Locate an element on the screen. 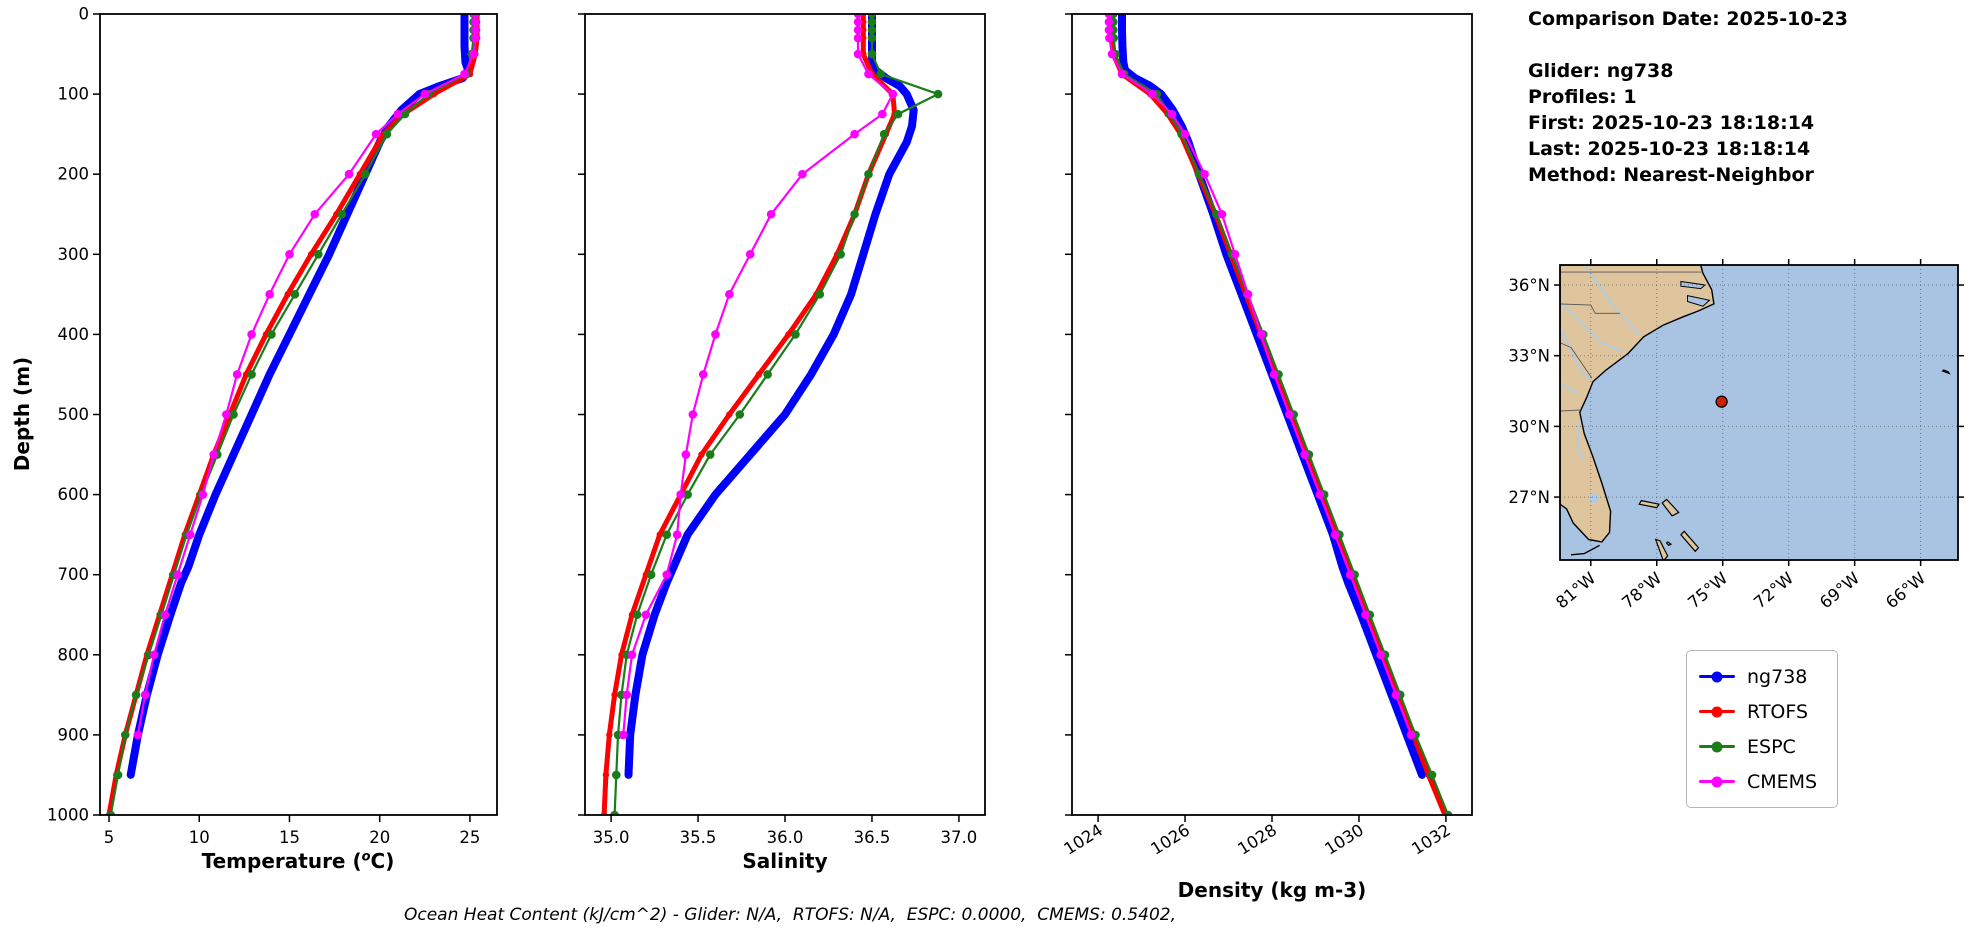  svg-text: 1024 is located at coordinates (1084, 839).